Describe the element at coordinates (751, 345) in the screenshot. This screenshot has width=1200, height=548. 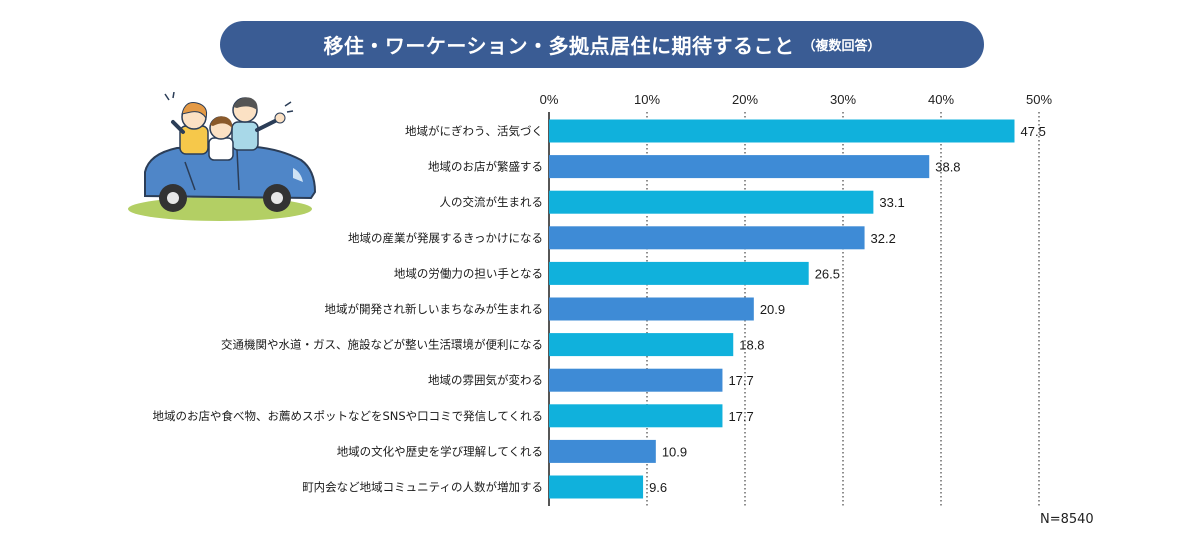
I see `bar-value-label: 18.8` at that location.